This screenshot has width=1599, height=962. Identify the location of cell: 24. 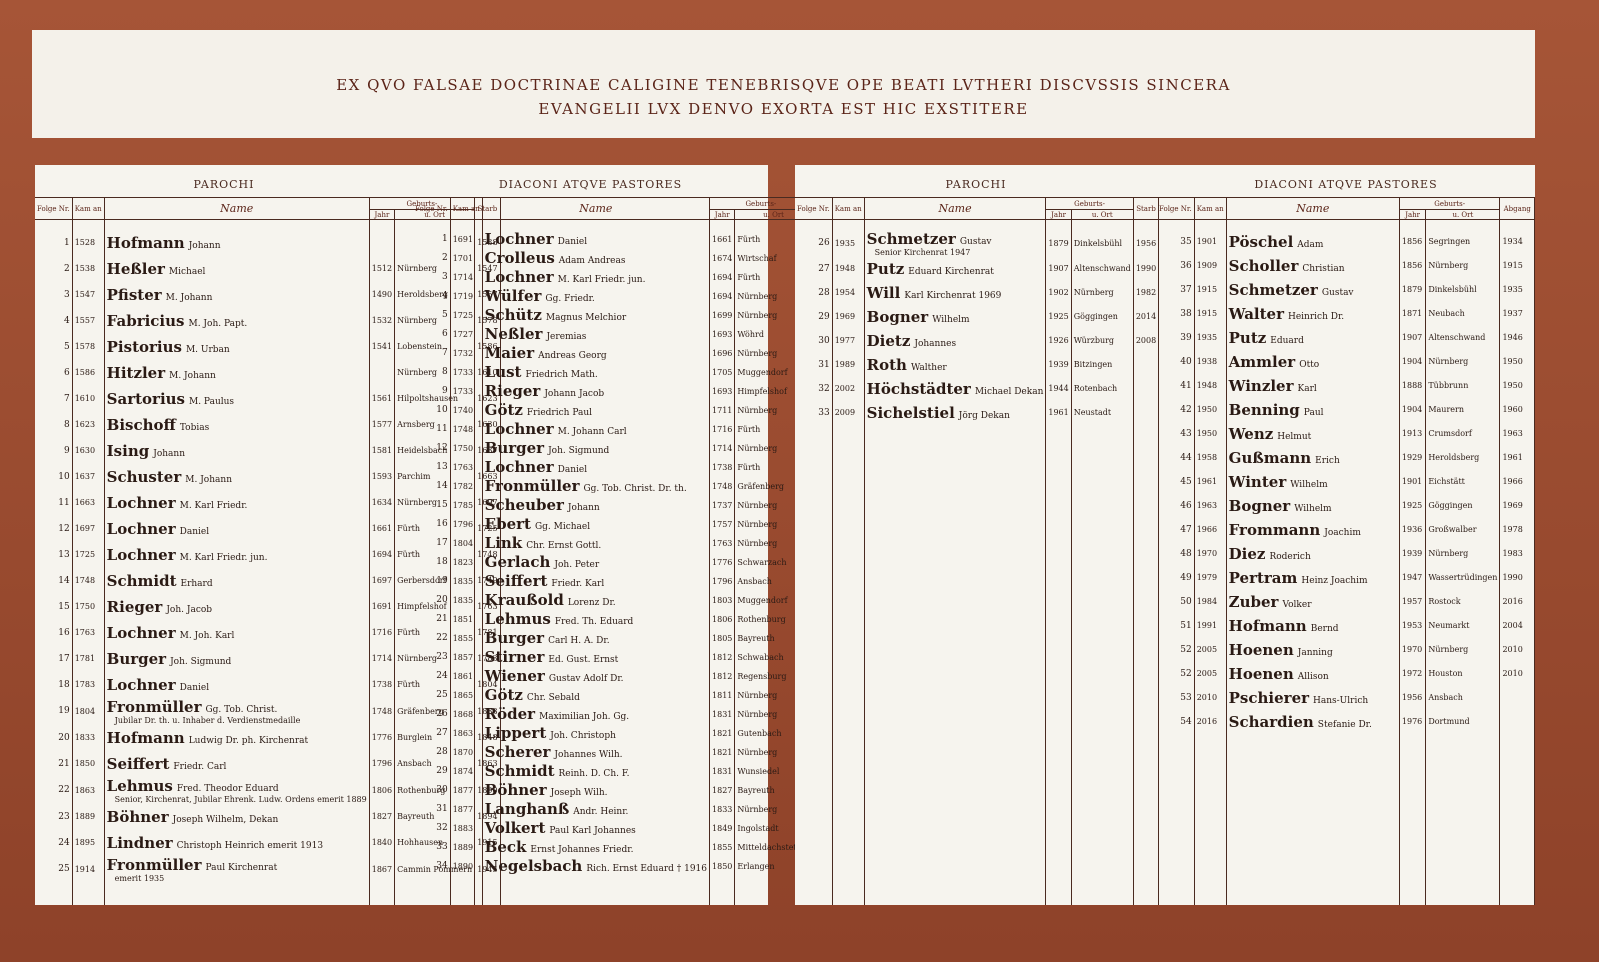
(432, 676).